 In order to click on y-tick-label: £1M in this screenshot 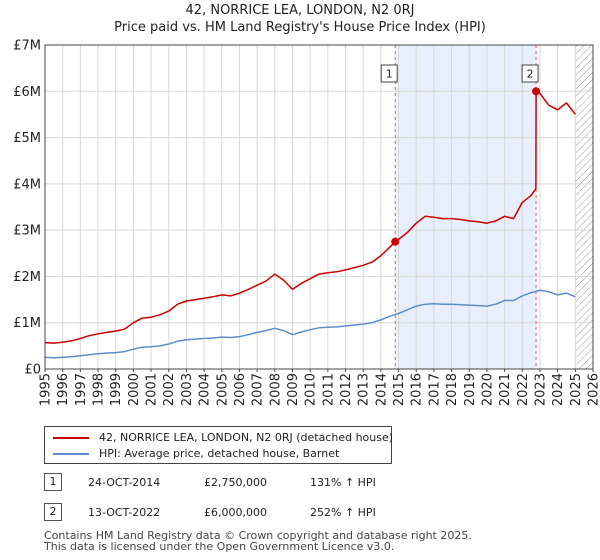, I will do `click(27, 323)`.